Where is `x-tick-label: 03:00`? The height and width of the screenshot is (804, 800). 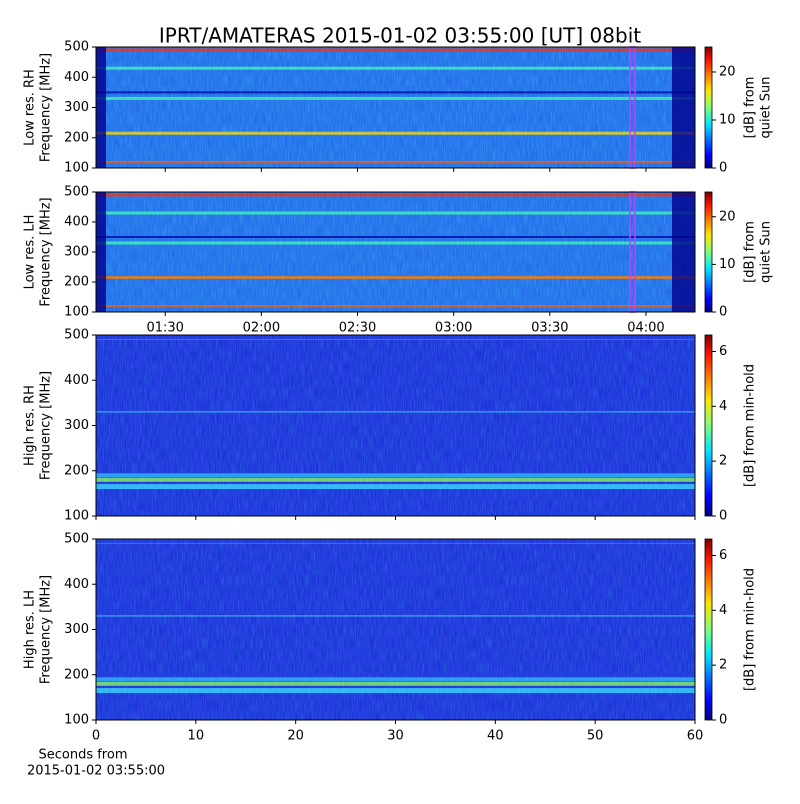 x-tick-label: 03:00 is located at coordinates (453, 328).